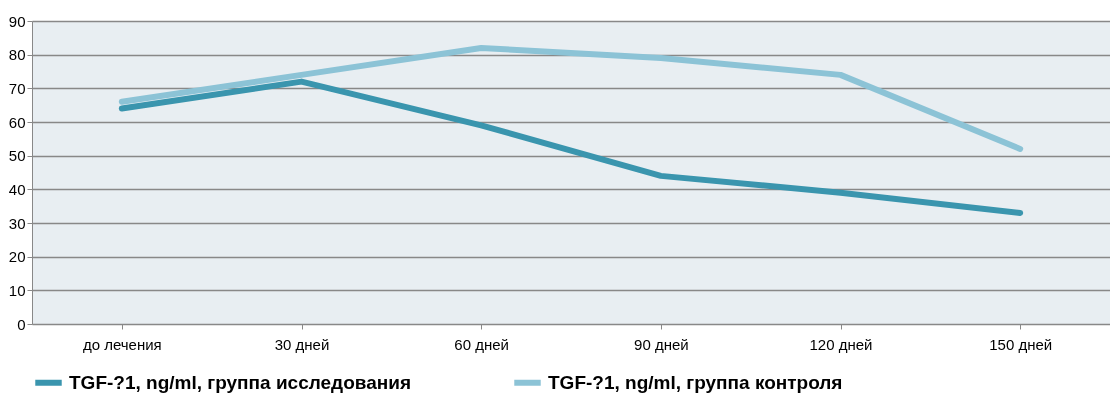 The width and height of the screenshot is (1110, 401). Describe the element at coordinates (661, 344) in the screenshot. I see `x-tick-label: 90 дней` at that location.